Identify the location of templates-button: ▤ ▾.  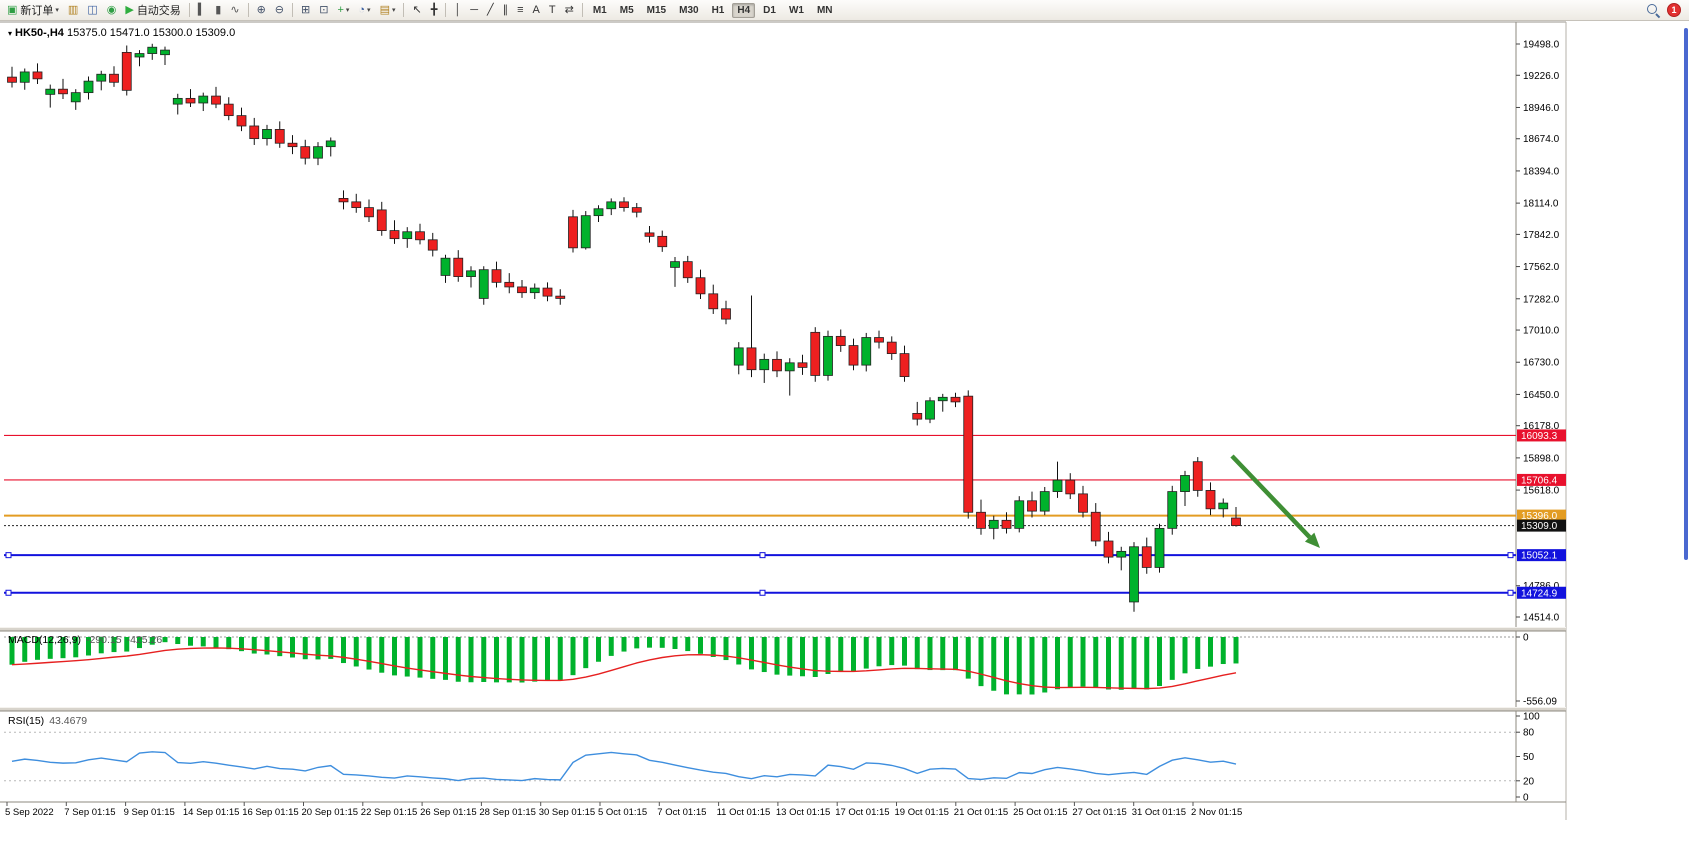
(388, 10).